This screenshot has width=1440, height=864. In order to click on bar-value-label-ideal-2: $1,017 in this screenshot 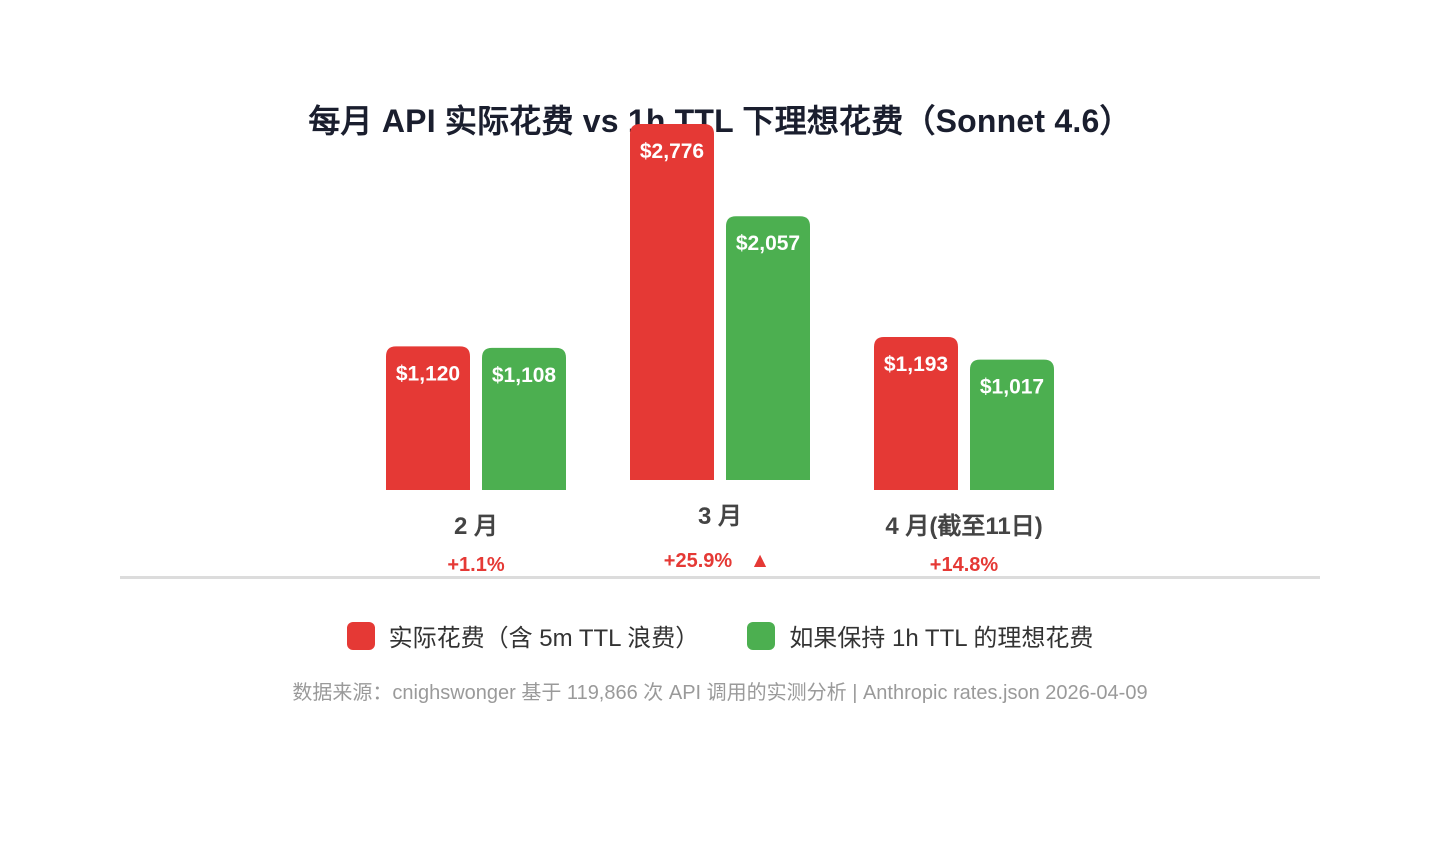, I will do `click(1012, 387)`.